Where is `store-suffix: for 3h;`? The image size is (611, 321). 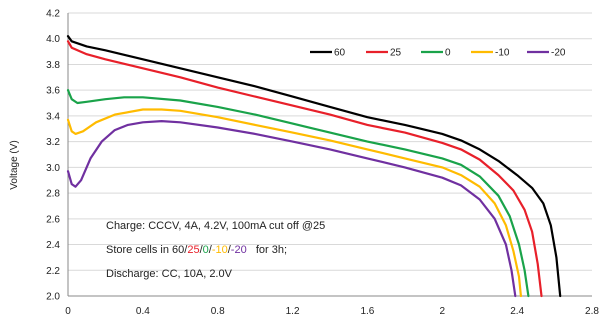 store-suffix: for 3h; is located at coordinates (267, 250).